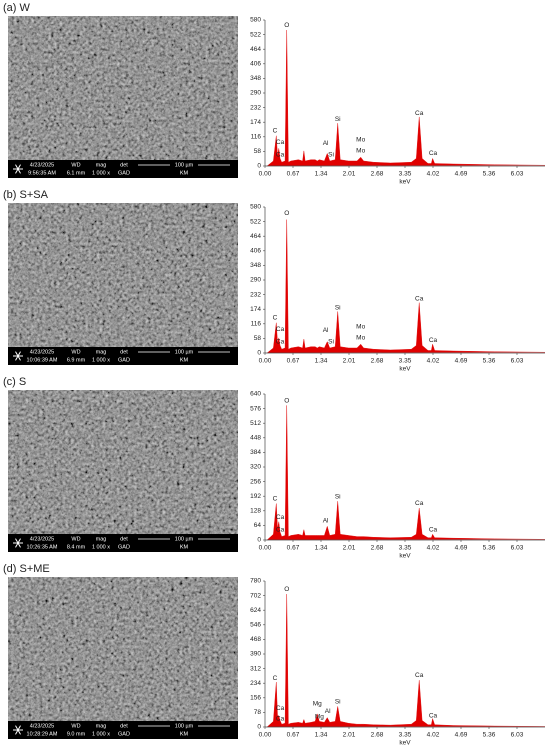  I want to click on spectrum, so click(406, 473).